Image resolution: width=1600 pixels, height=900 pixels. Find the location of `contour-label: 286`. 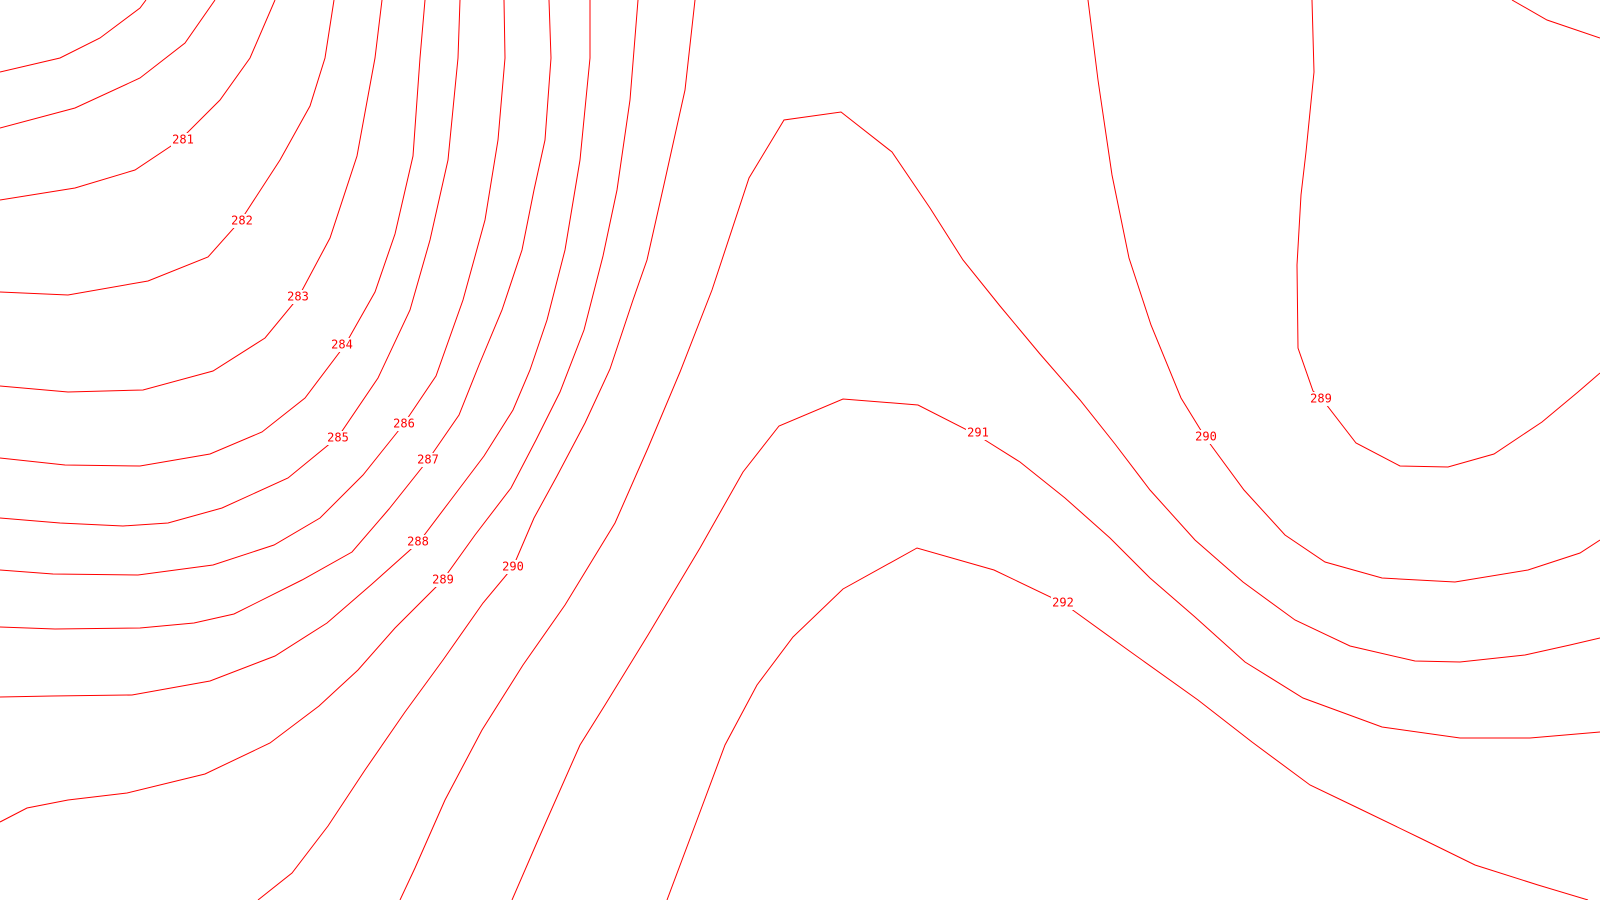

contour-label: 286 is located at coordinates (404, 424).